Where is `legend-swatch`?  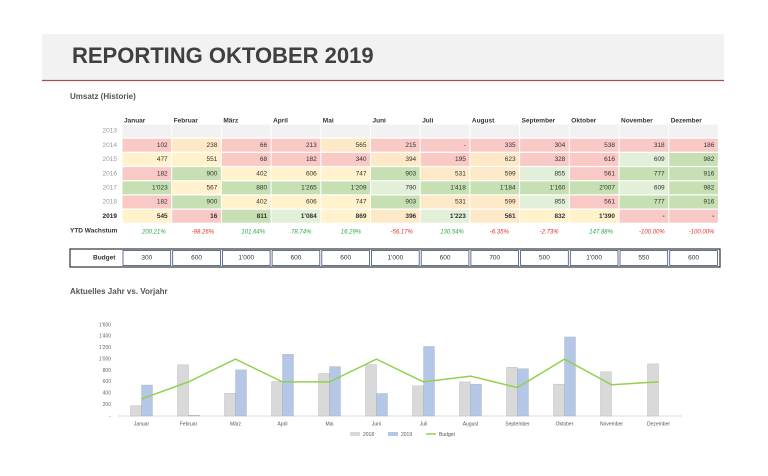 legend-swatch is located at coordinates (355, 434).